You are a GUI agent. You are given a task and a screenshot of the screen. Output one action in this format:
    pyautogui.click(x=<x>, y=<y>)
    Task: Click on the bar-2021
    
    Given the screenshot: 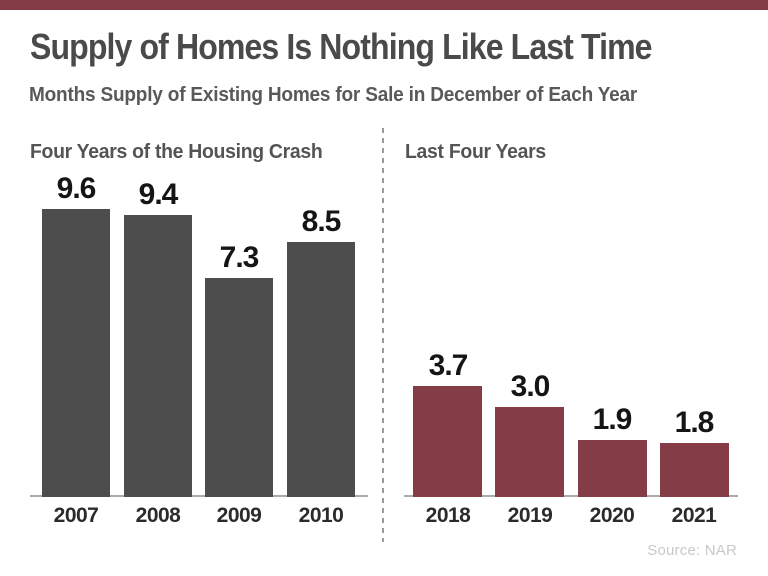 What is the action you would take?
    pyautogui.click(x=694, y=470)
    